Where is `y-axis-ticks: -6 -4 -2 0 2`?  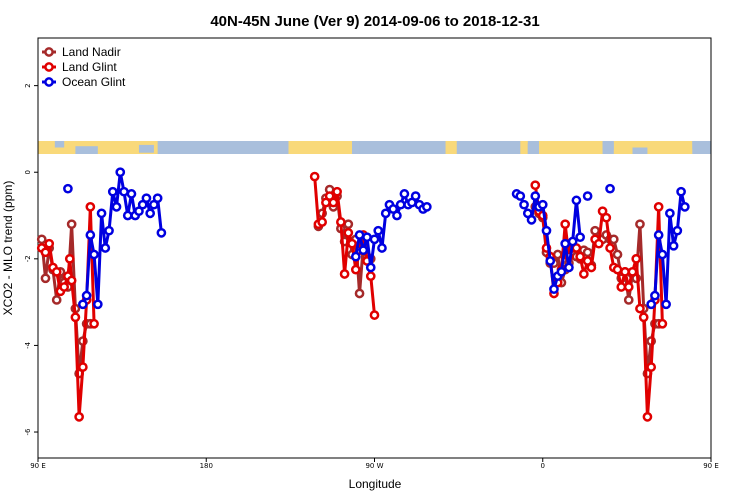 y-axis-ticks: -6 -4 -2 0 2 is located at coordinates (31, 259).